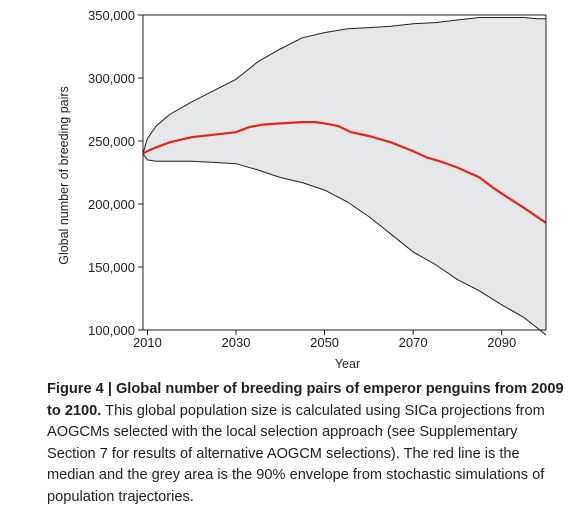 Image resolution: width=576 pixels, height=513 pixels. I want to click on median-line, so click(344, 172).